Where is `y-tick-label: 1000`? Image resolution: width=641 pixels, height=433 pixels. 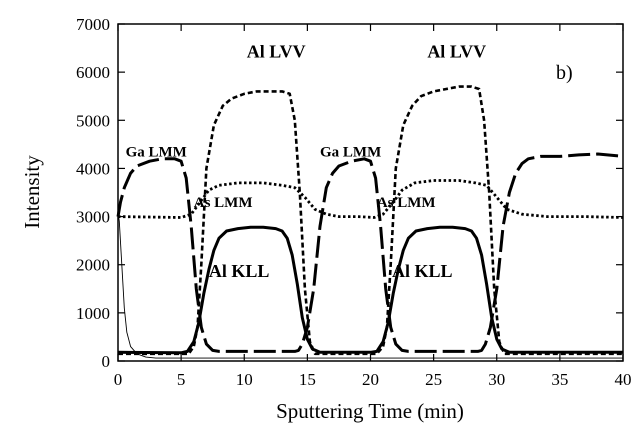
y-tick-label: 1000 is located at coordinates (93, 313).